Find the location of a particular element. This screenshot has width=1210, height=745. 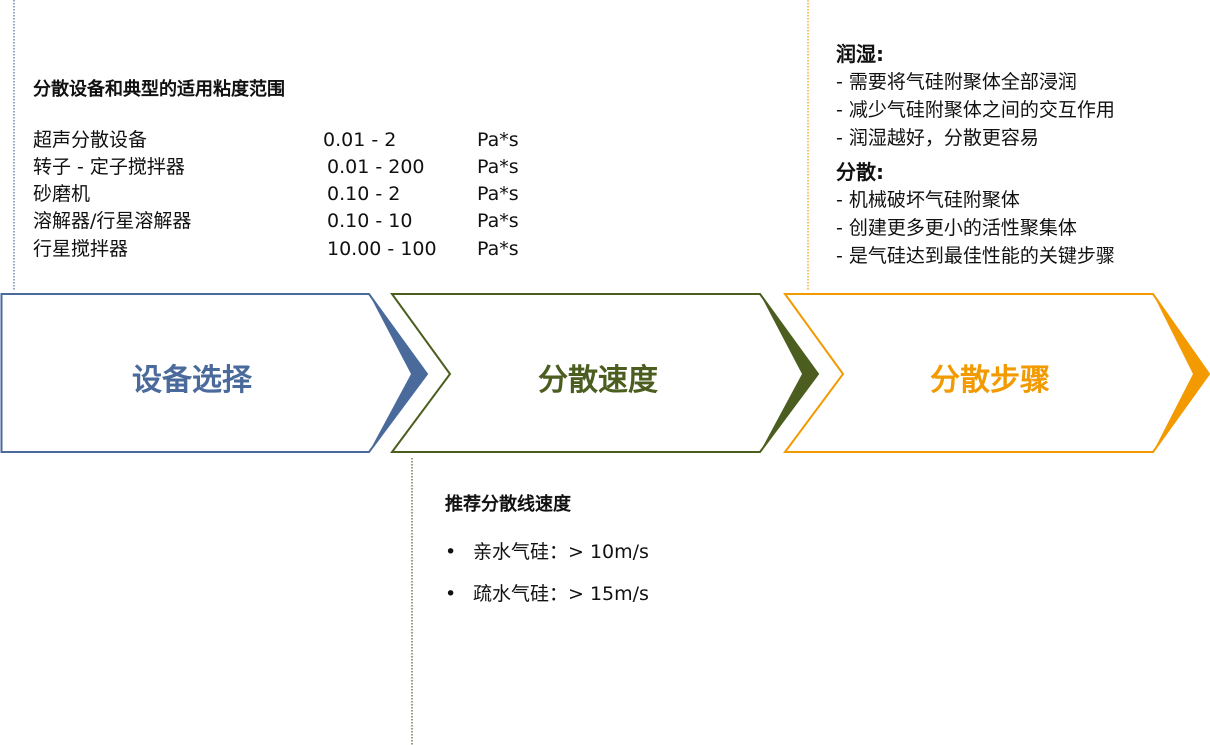

step-arrow-speed is located at coordinates (605, 373).